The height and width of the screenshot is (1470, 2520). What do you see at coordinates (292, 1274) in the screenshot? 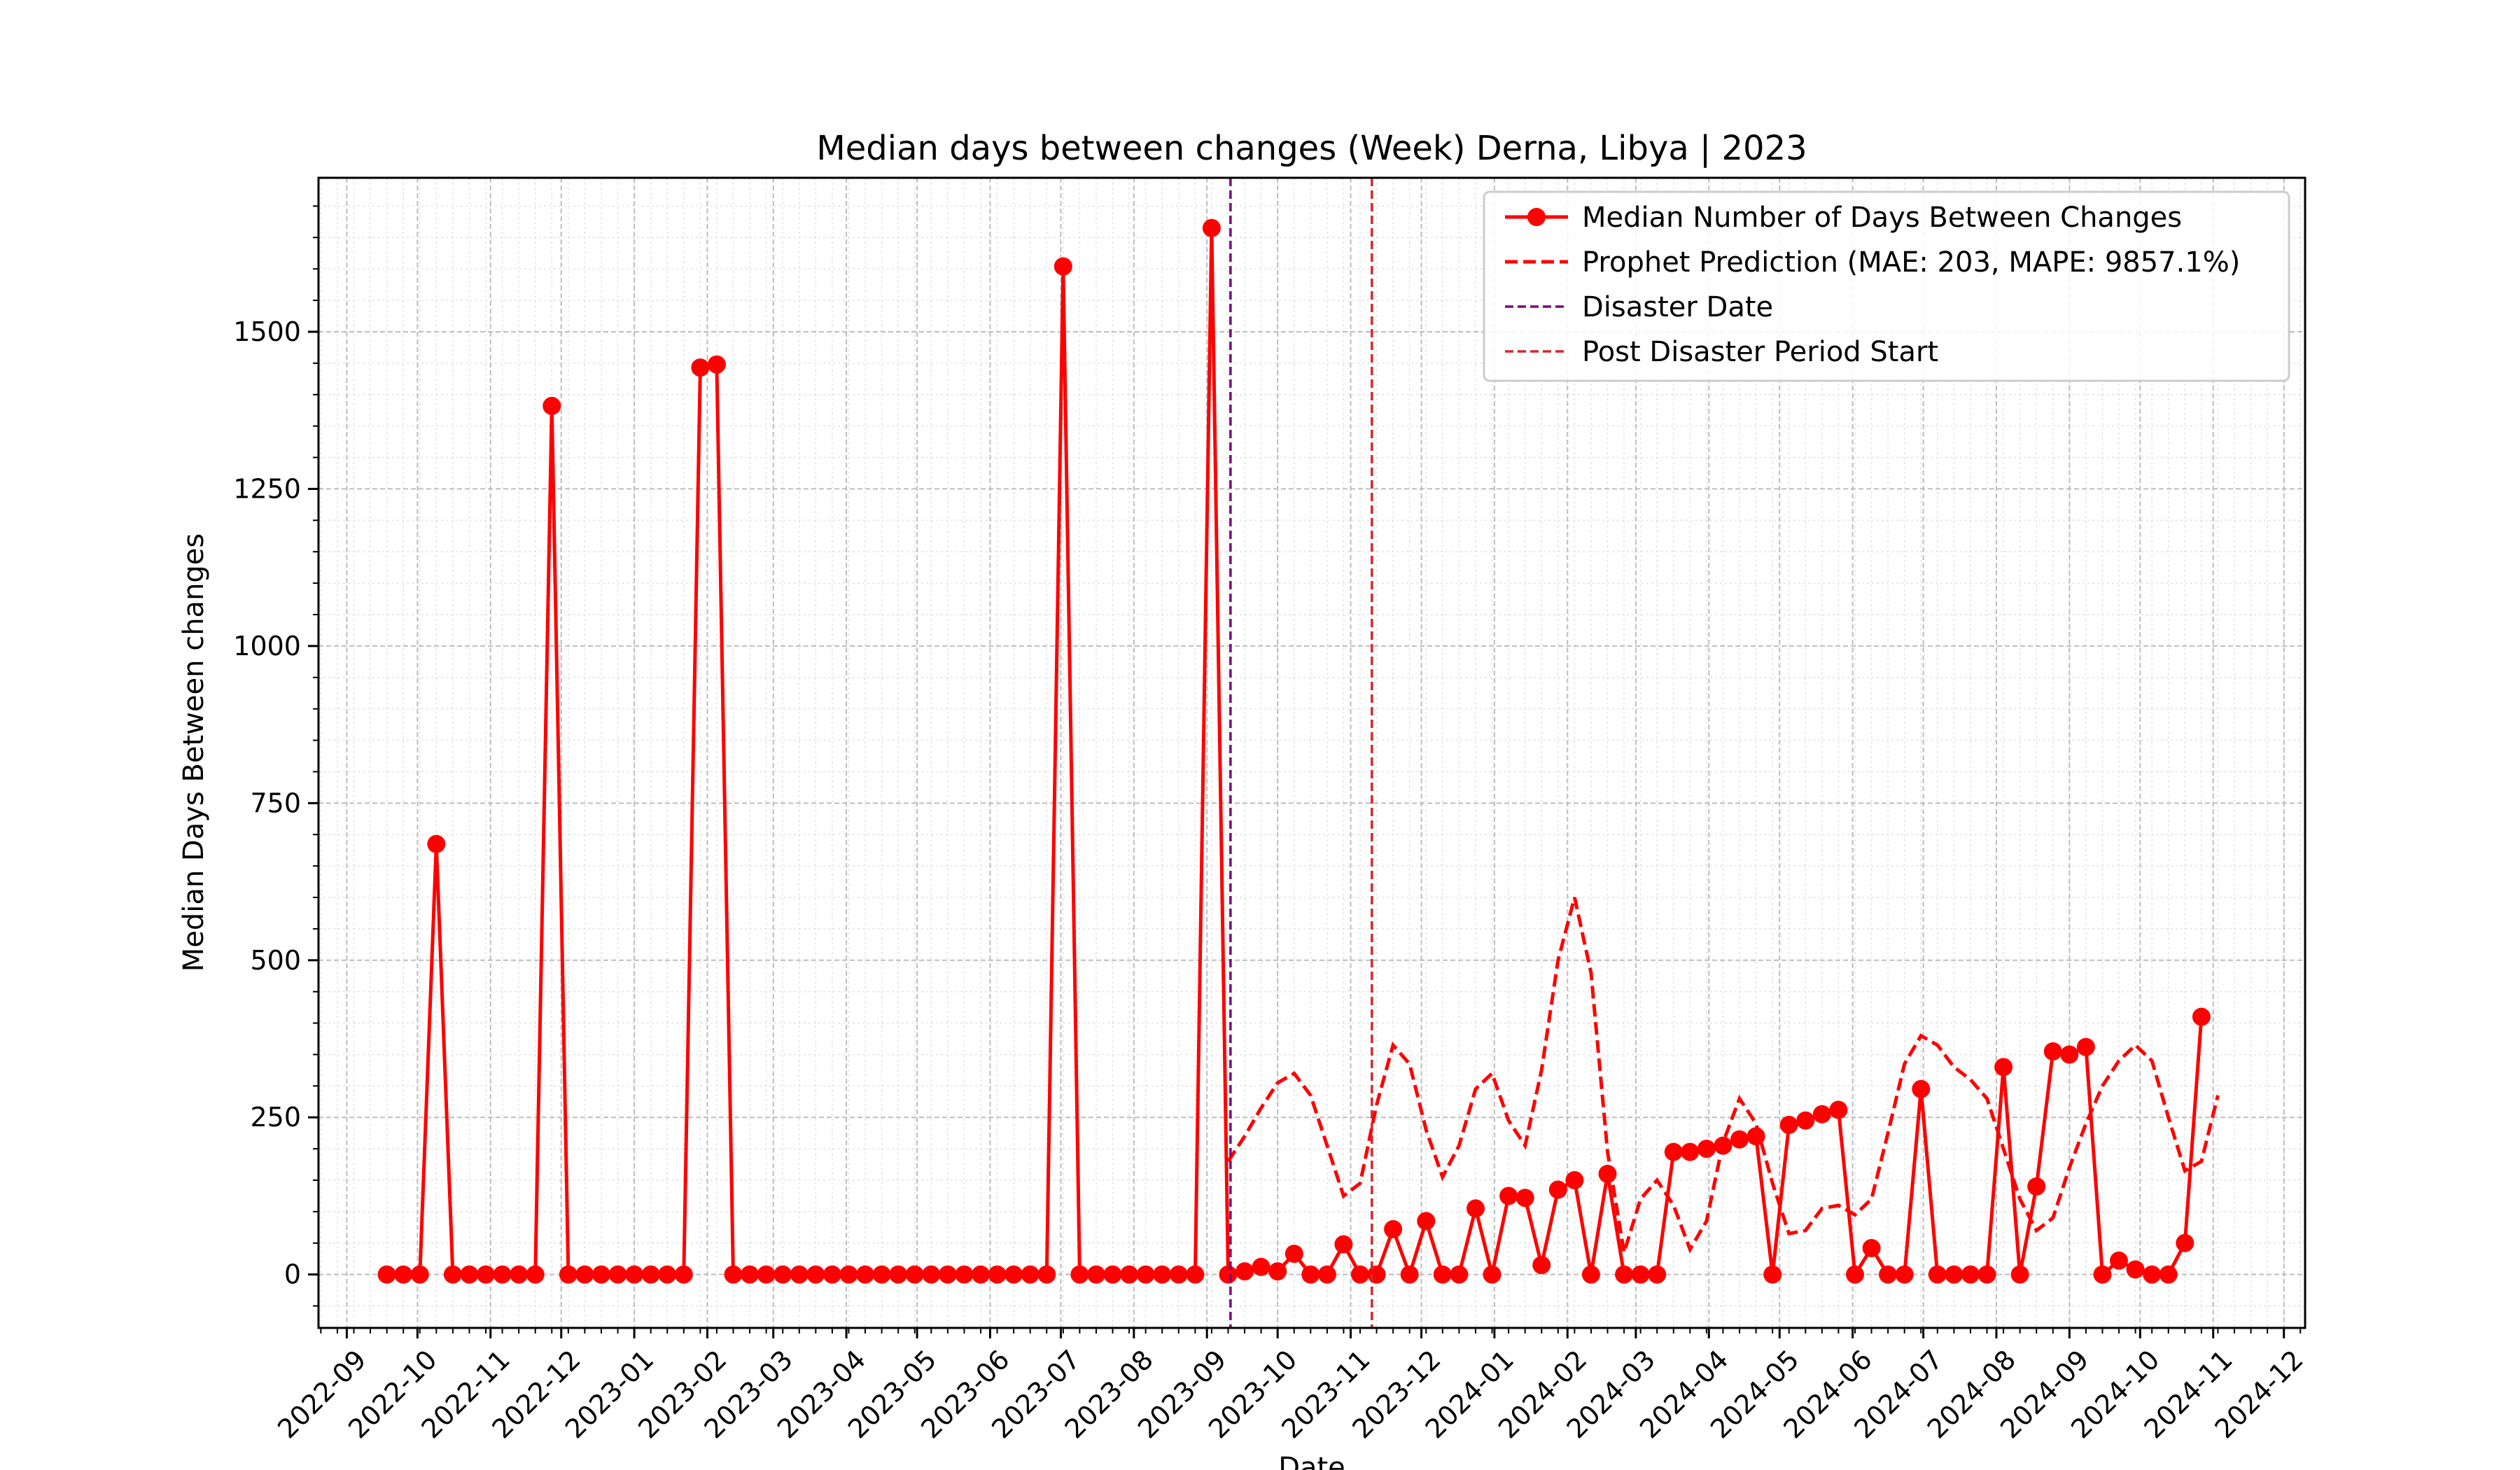
I see `y-tick-label: 0` at bounding box center [292, 1274].